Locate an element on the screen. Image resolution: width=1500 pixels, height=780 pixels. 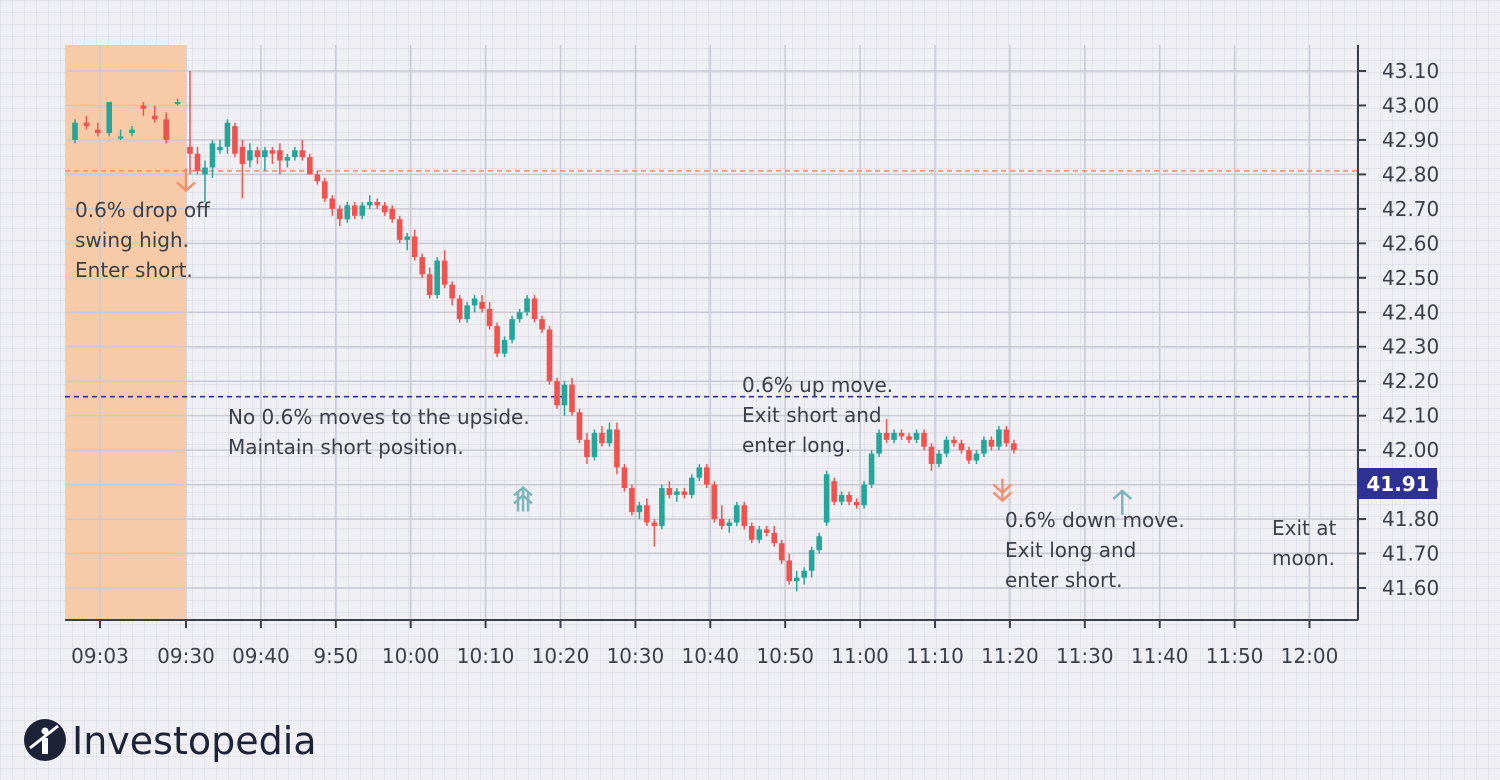
y-tick-label: 42.90 is located at coordinates (1410, 140).